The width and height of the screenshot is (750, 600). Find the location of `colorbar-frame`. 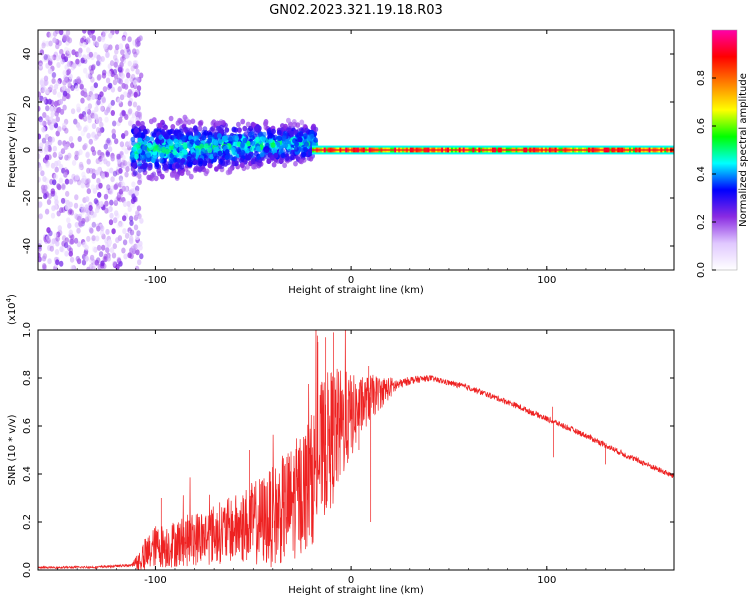

colorbar-frame is located at coordinates (724, 150).